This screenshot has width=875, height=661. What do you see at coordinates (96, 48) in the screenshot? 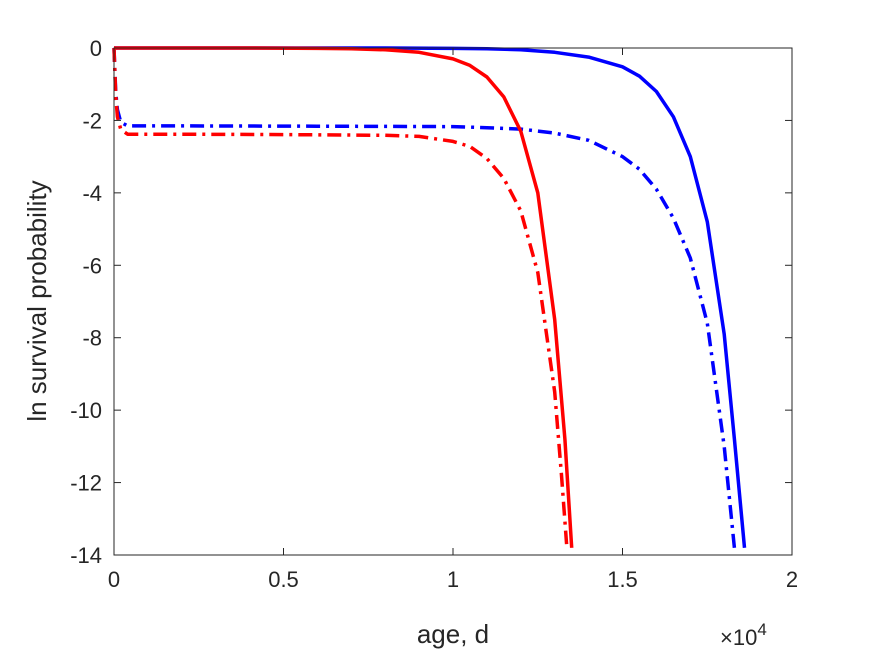
I see `y-tick-label: 0` at bounding box center [96, 48].